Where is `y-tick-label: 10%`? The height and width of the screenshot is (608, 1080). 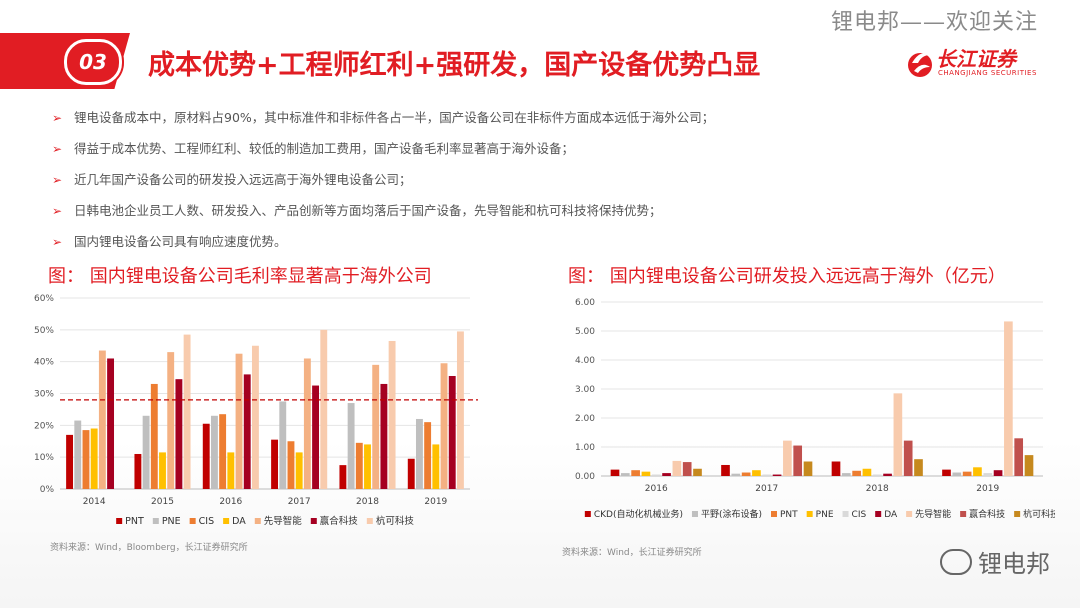
y-tick-label: 10% is located at coordinates (44, 458).